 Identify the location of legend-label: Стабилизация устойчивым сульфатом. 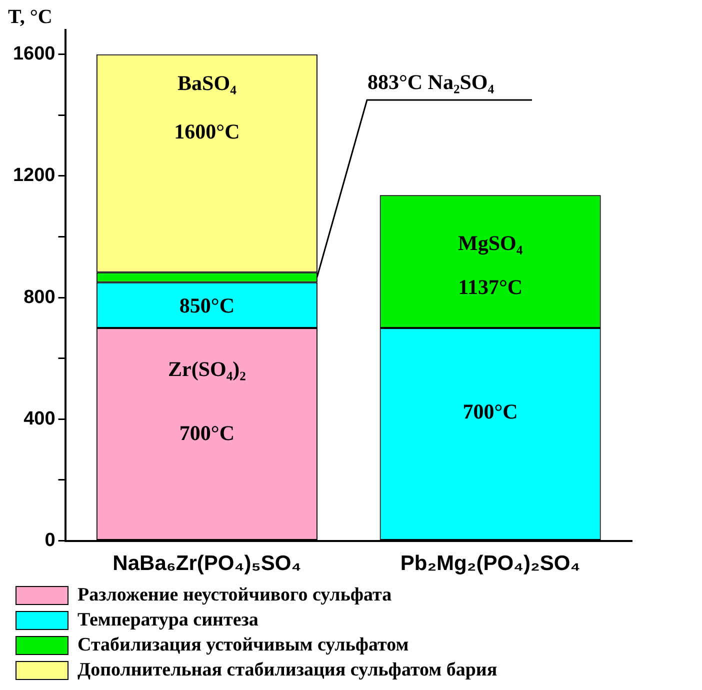
(243, 645).